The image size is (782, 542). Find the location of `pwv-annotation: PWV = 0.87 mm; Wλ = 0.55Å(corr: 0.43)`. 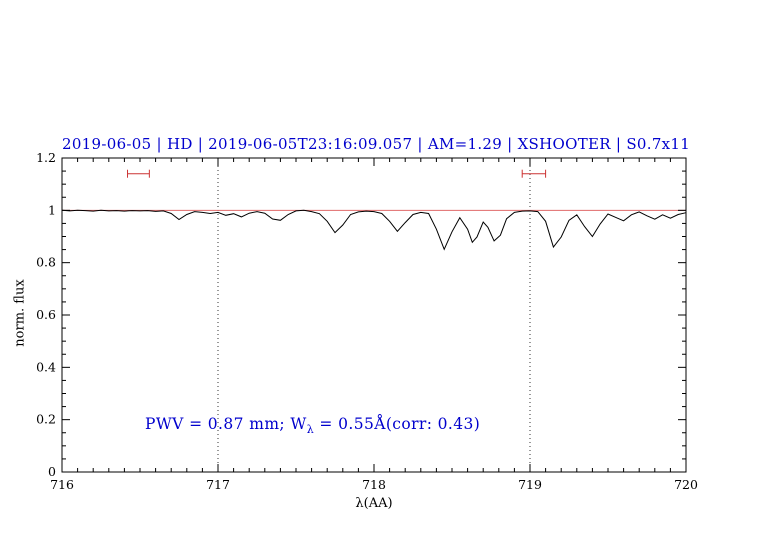

pwv-annotation: PWV = 0.87 mm; Wλ = 0.55Å(corr: 0.43) is located at coordinates (312, 425).